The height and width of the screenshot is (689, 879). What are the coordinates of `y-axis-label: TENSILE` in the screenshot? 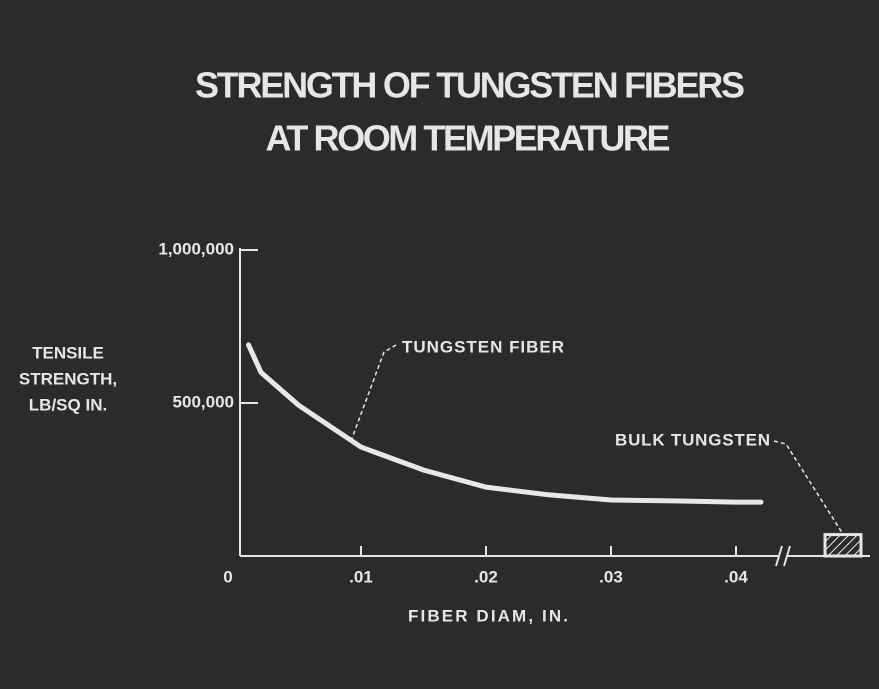 It's located at (68, 352).